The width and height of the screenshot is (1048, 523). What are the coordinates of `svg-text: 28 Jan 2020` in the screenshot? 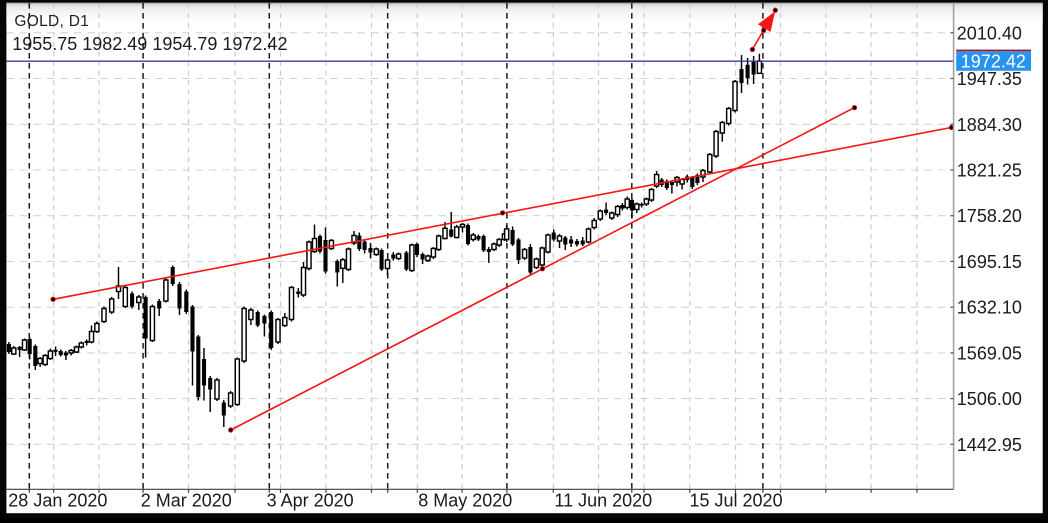 It's located at (57, 500).